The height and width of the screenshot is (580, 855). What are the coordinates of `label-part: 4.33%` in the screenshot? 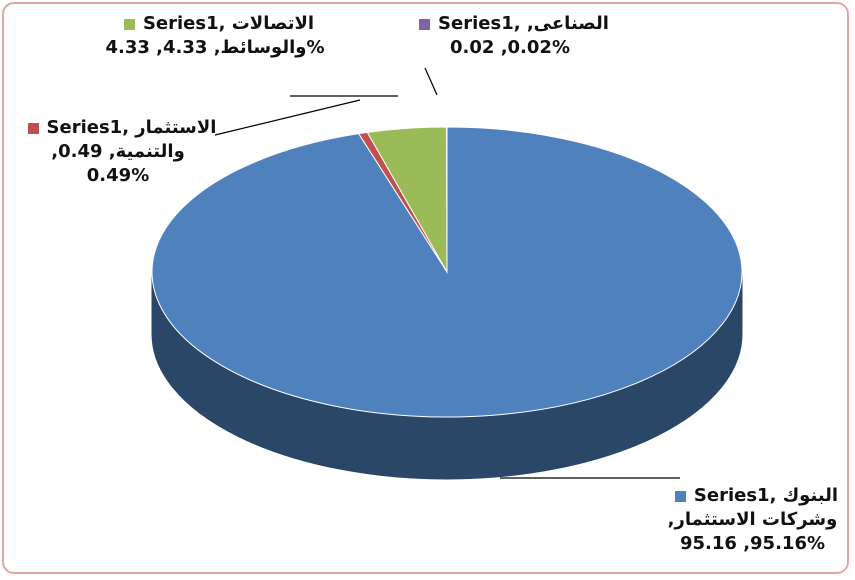 It's located at (215, 47).